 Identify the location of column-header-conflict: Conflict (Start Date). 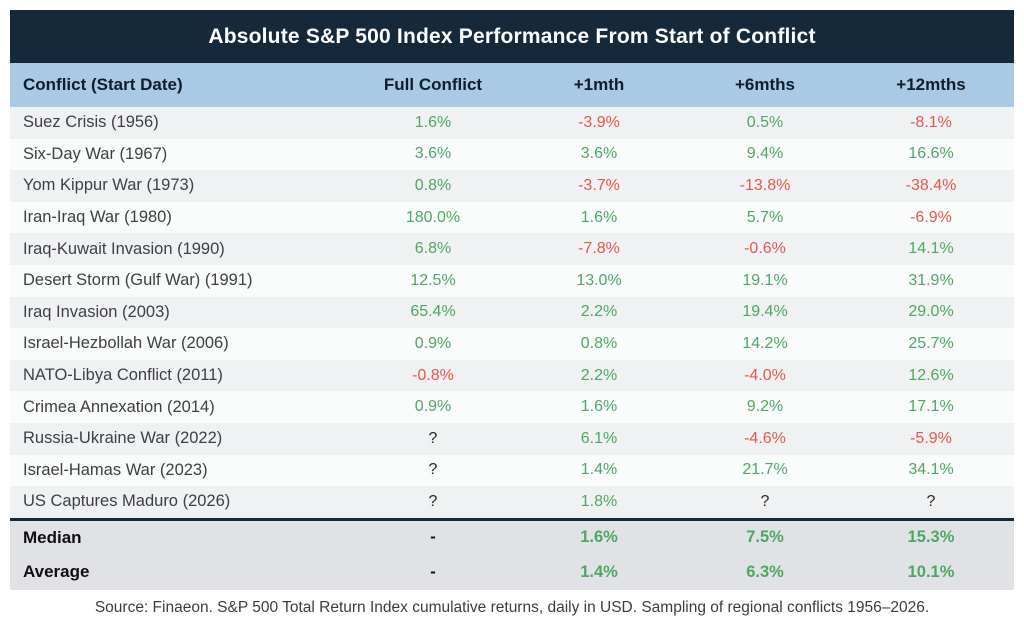
(103, 84).